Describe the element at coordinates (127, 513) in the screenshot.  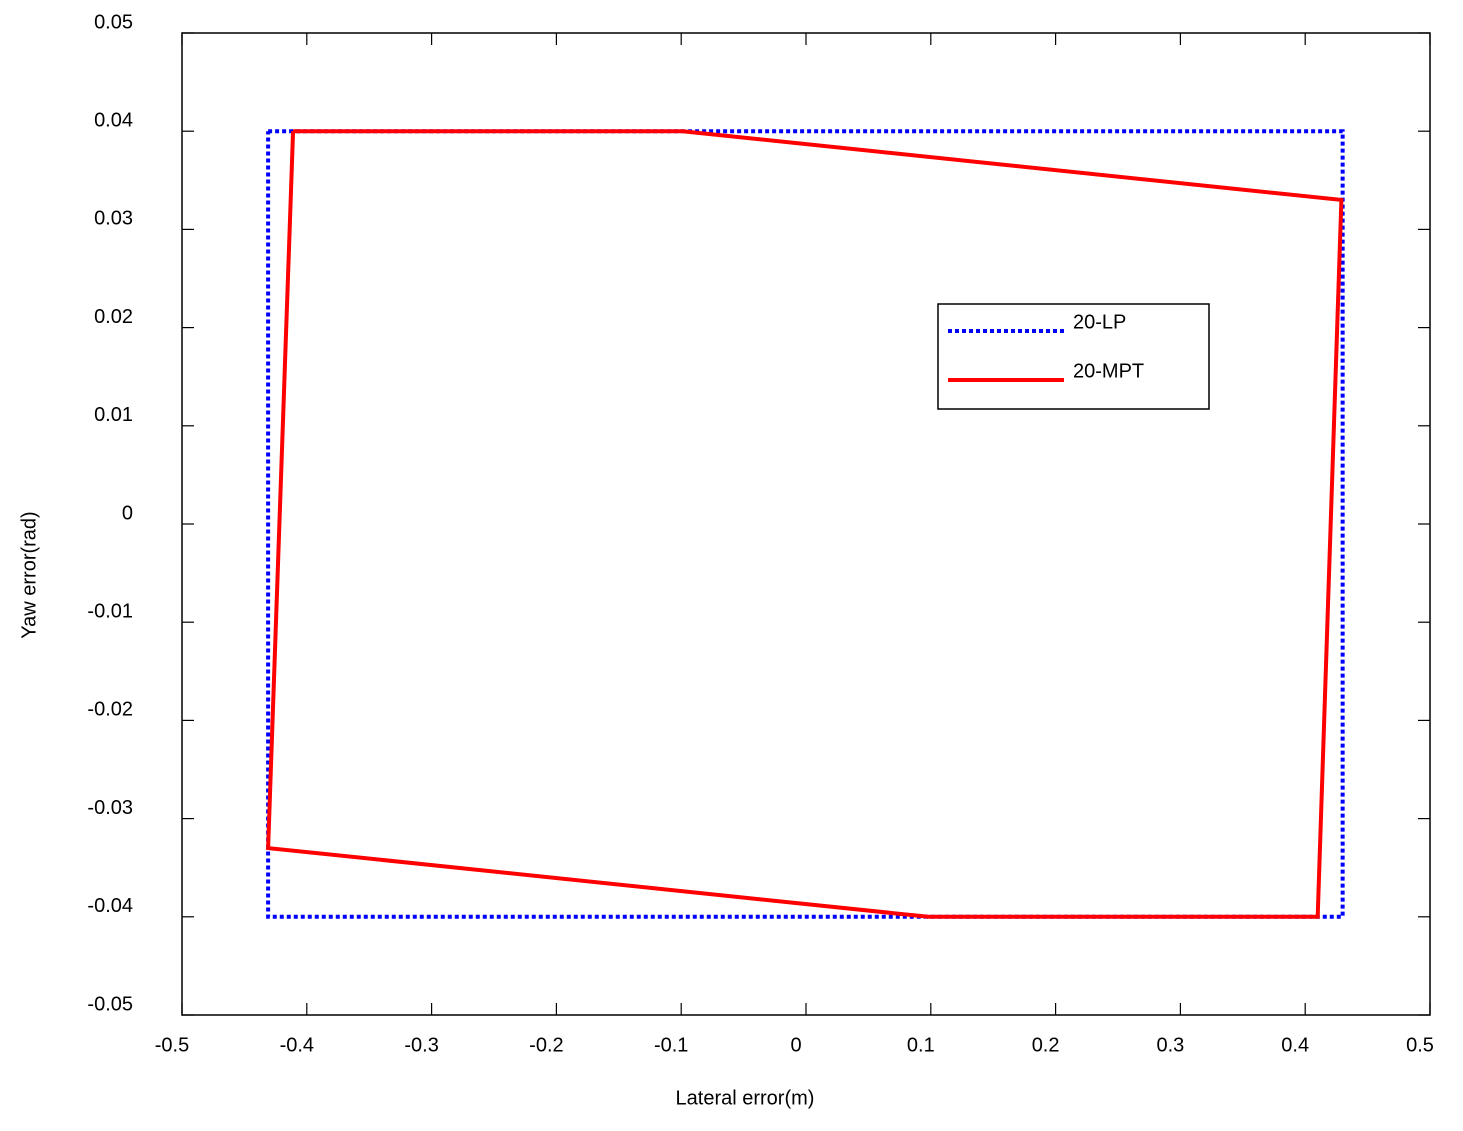
I see `y-tick-label: 0` at that location.